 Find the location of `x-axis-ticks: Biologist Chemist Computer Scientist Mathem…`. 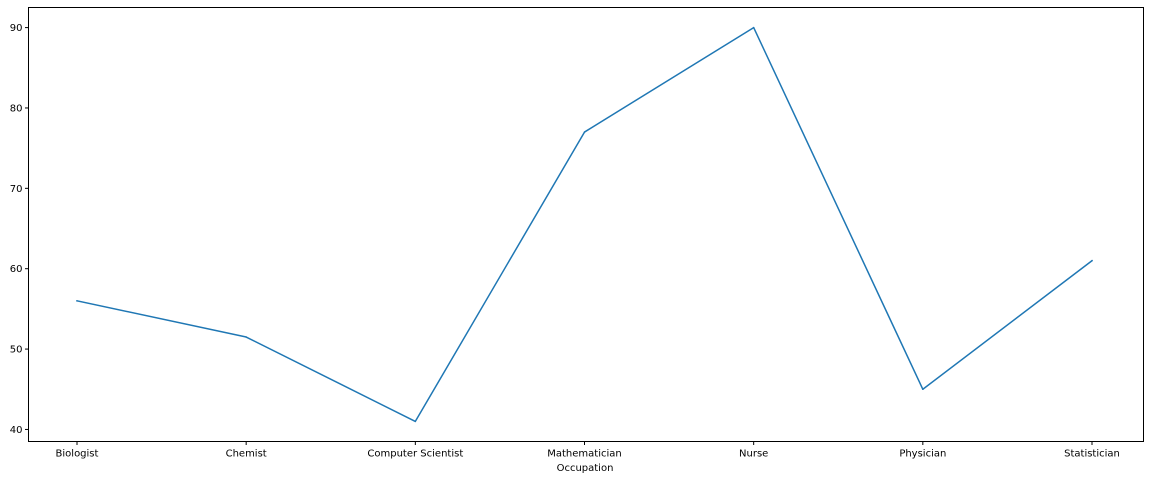

x-axis-ticks: Biologist Chemist Computer Scientist Mathem… is located at coordinates (588, 450).